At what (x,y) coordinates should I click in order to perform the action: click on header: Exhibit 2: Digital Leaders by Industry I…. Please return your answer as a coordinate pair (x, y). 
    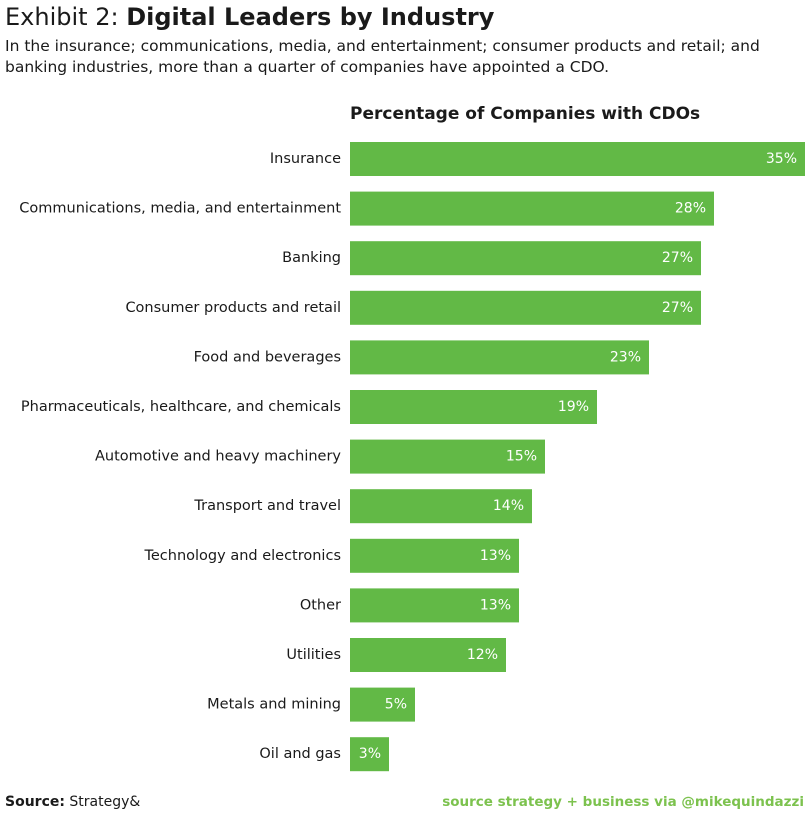
    Looking at the image, I should click on (405, 40).